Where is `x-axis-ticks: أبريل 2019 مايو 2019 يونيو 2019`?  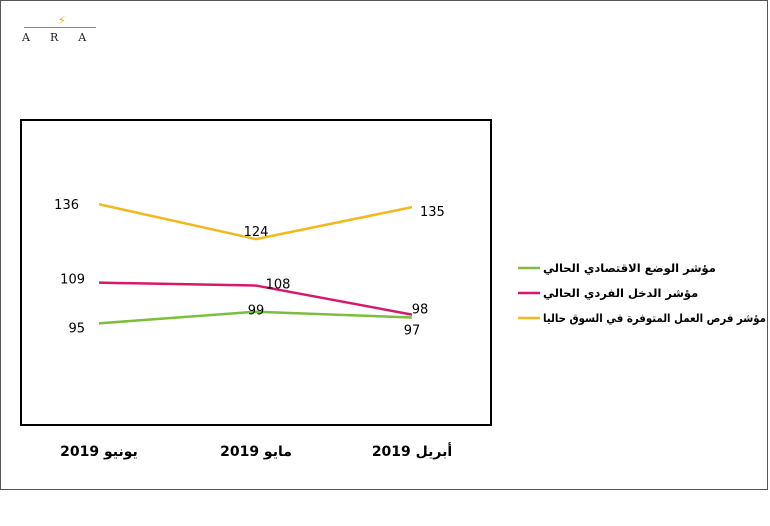 x-axis-ticks: أبريل 2019 مايو 2019 يونيو 2019 is located at coordinates (256, 451).